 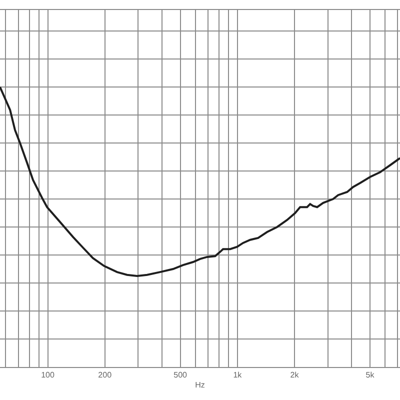 I want to click on x-tick-label: 2k, so click(x=295, y=375).